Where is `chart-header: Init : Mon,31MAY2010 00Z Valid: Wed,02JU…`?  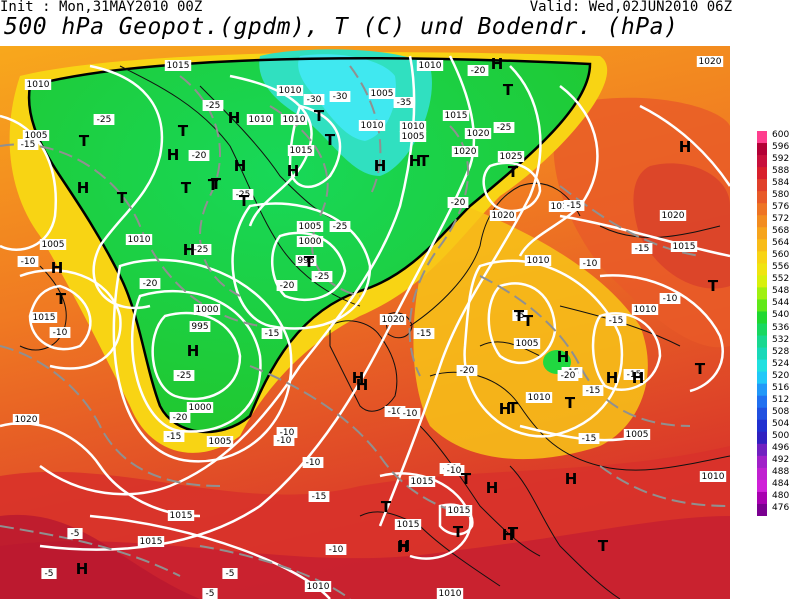 chart-header: Init : Mon,31MAY2010 00Z Valid: Wed,02JU… is located at coordinates (395, 23).